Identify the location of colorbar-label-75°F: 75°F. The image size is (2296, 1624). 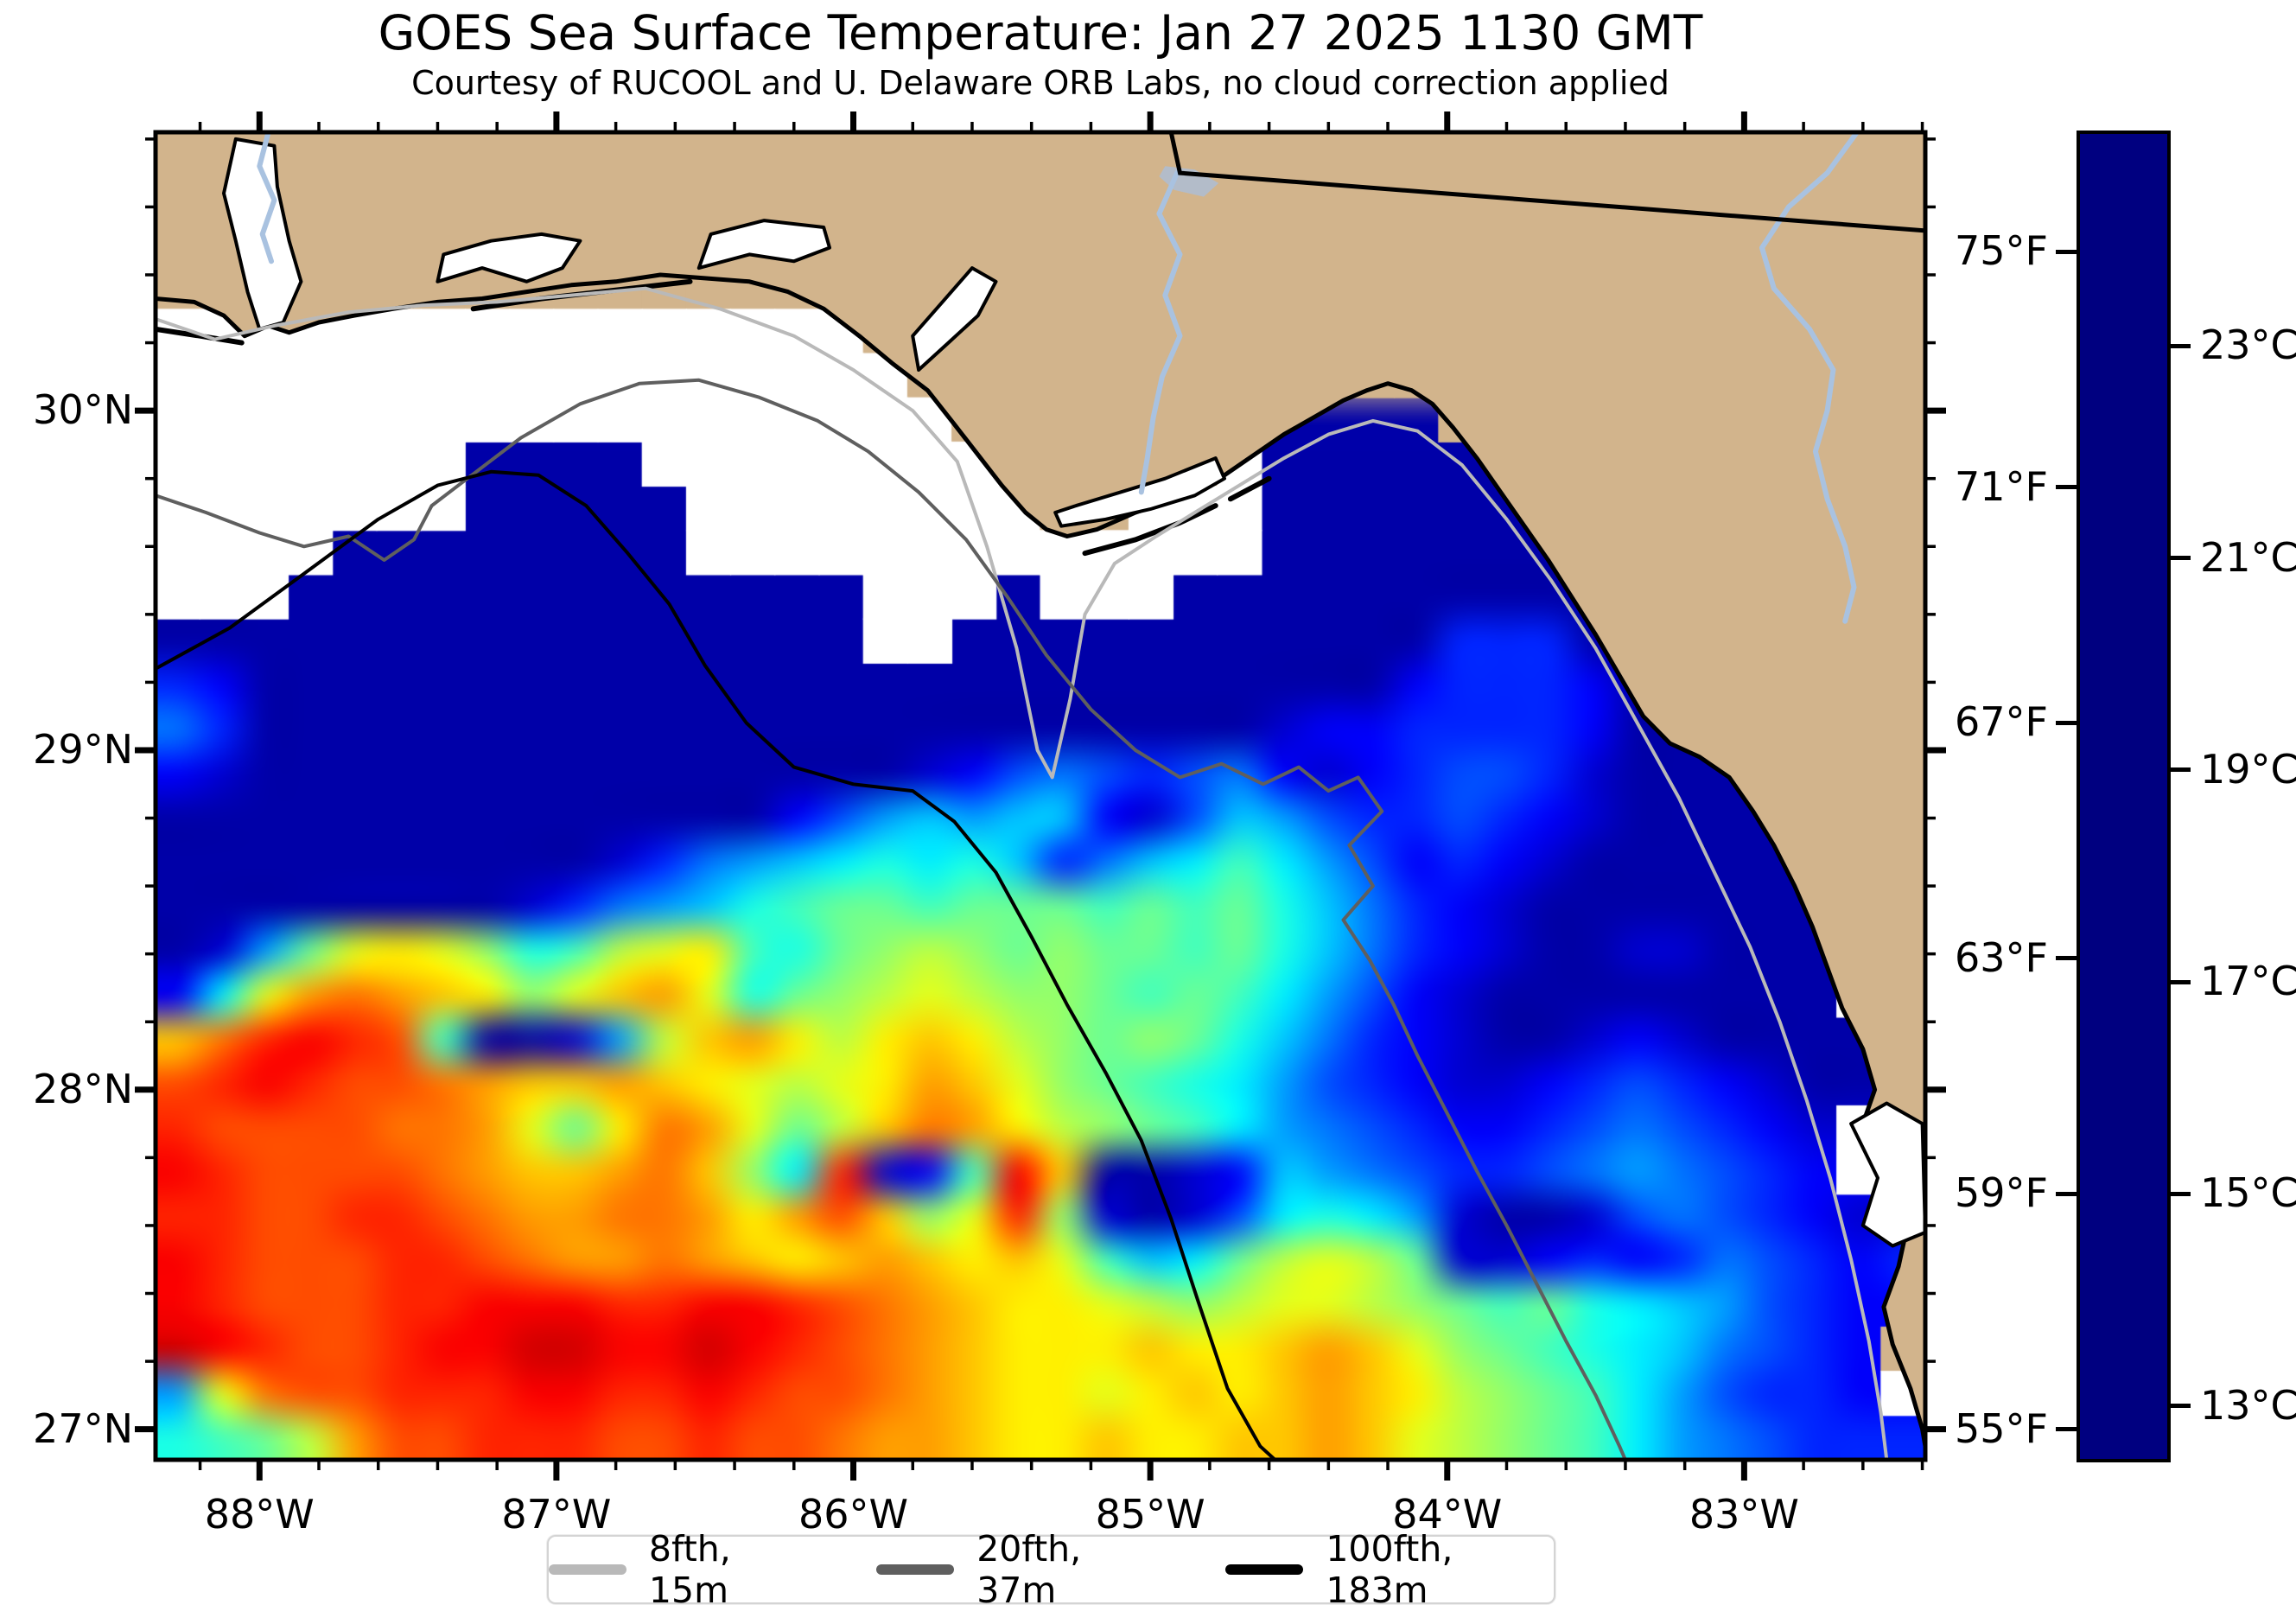
(2001, 251).